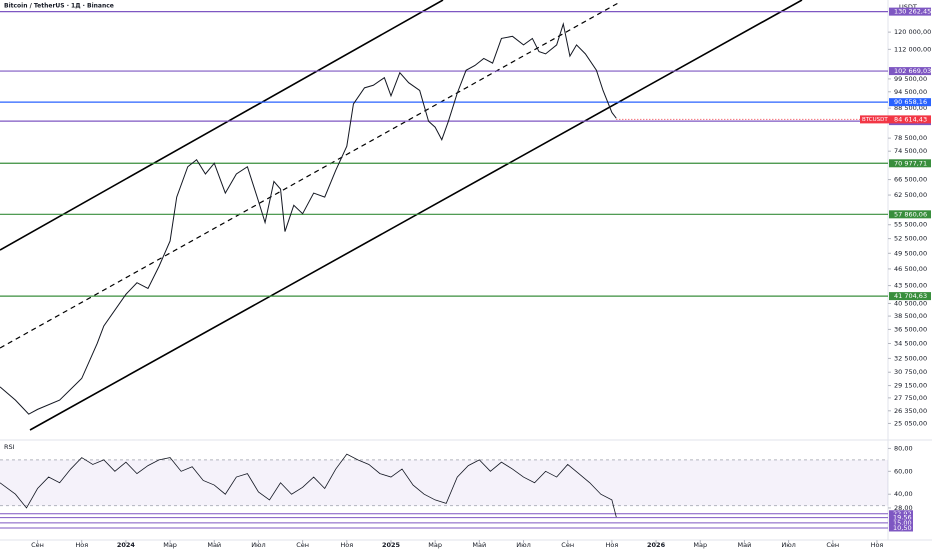  Describe the element at coordinates (910, 386) in the screenshot. I see `y-tick-label: 29 150,00` at that location.